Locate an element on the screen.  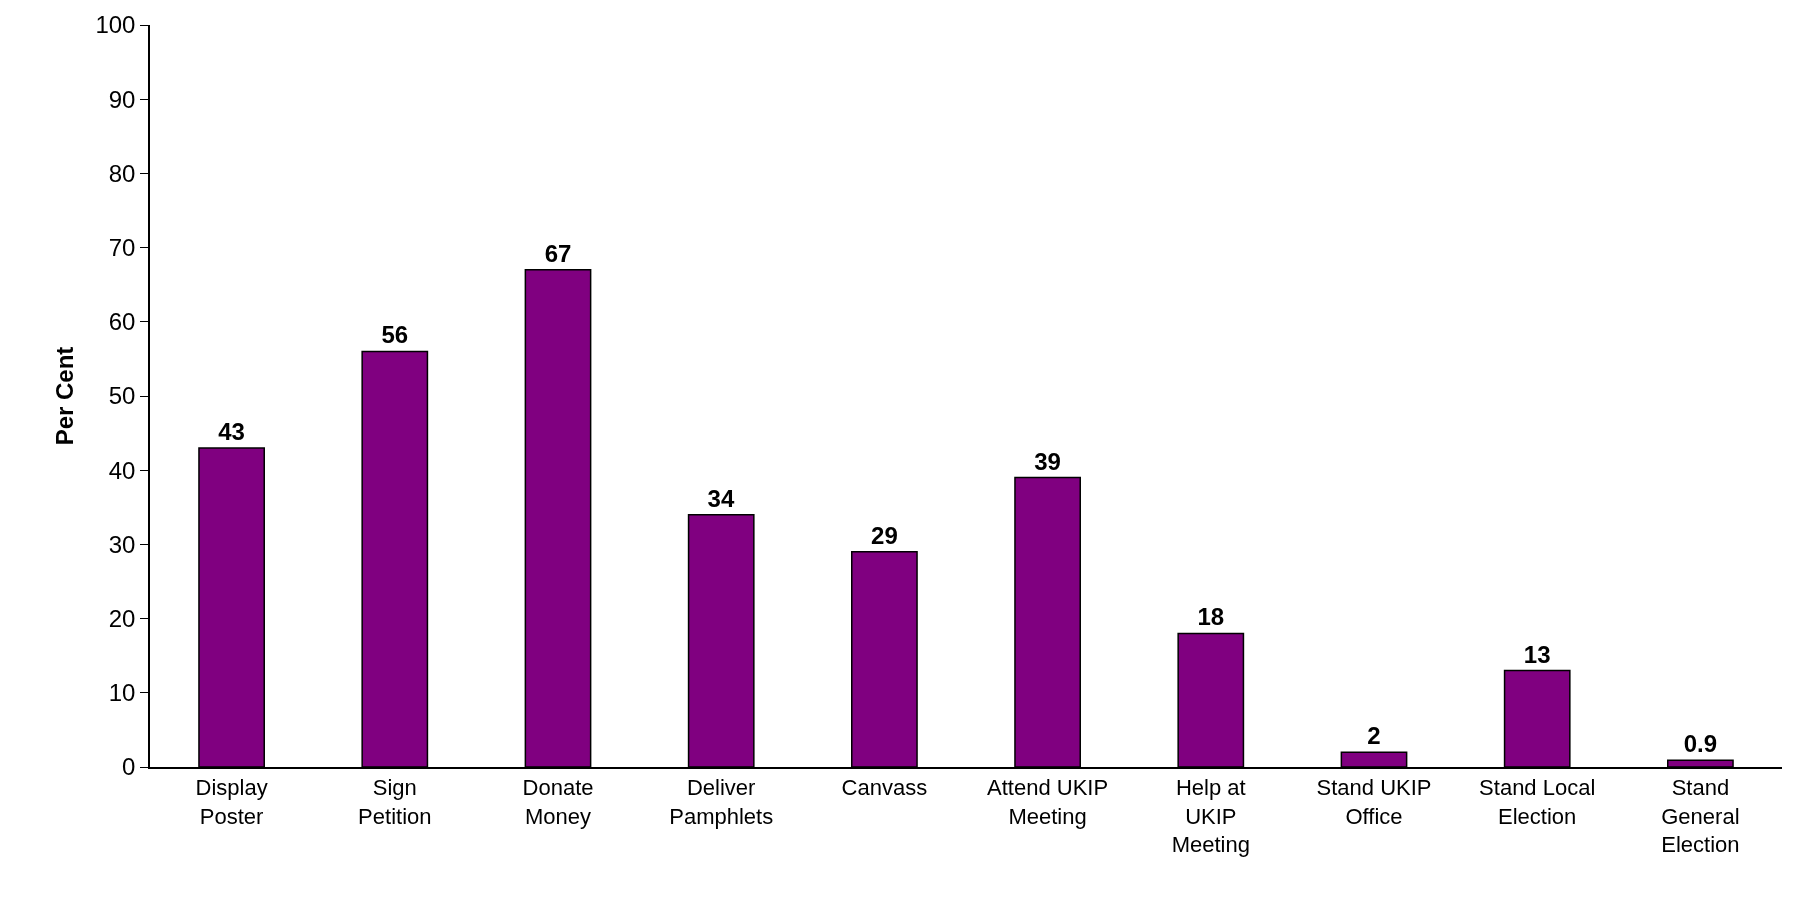
data-label: 39 is located at coordinates (1047, 461).